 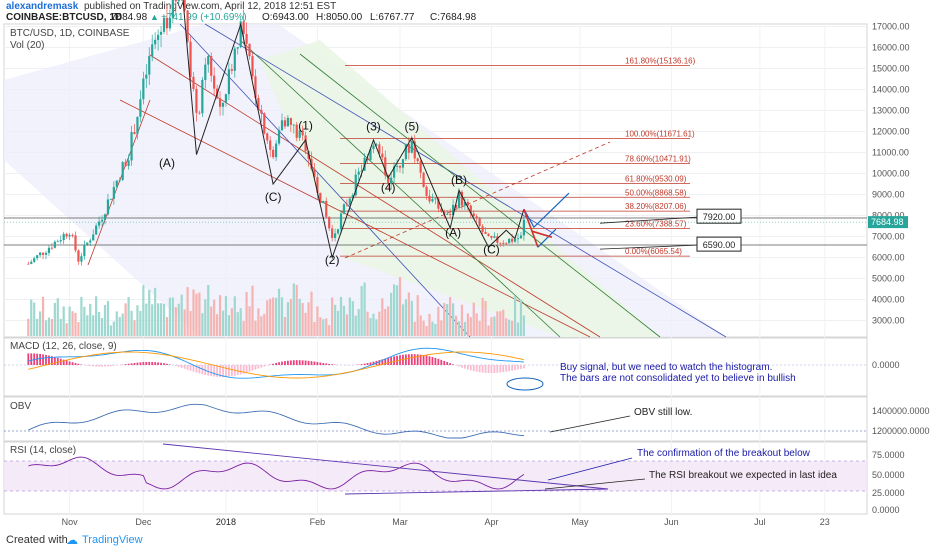 What do you see at coordinates (663, 412) in the screenshot?
I see `obv-annotation: OBV still low.` at bounding box center [663, 412].